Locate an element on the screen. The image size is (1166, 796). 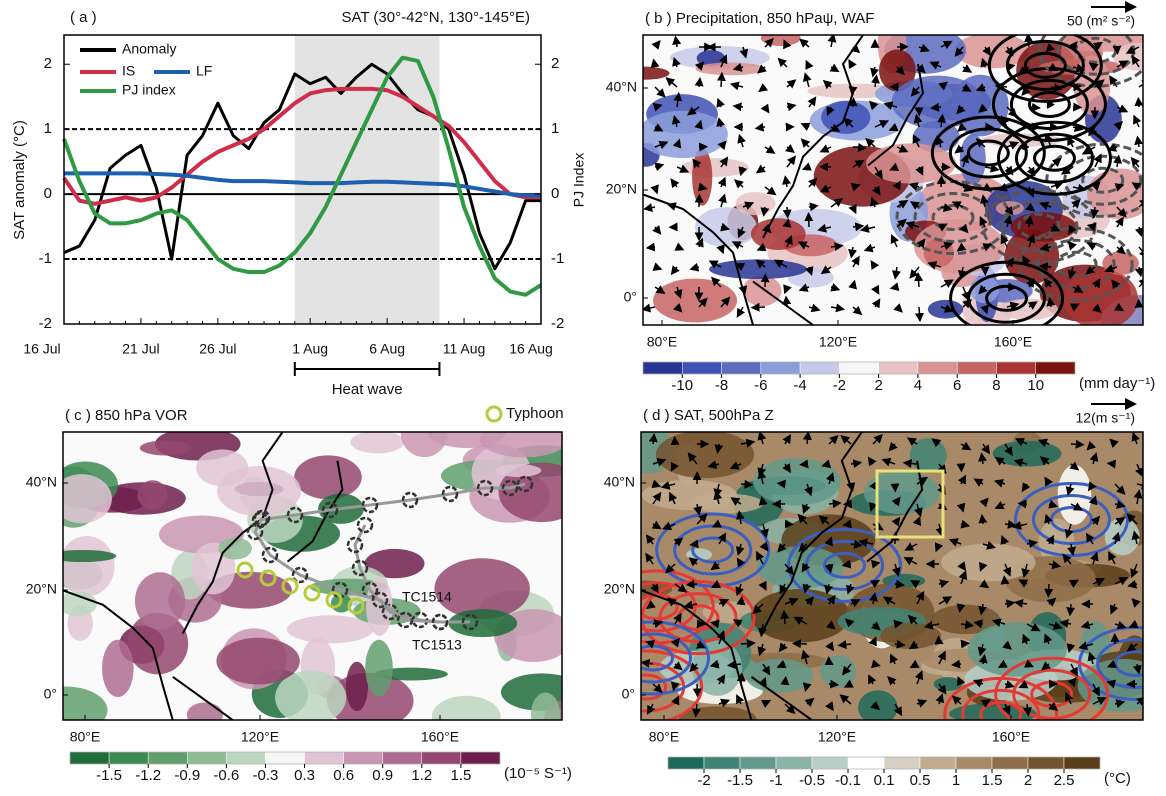
track-label: TC1514 is located at coordinates (427, 597).